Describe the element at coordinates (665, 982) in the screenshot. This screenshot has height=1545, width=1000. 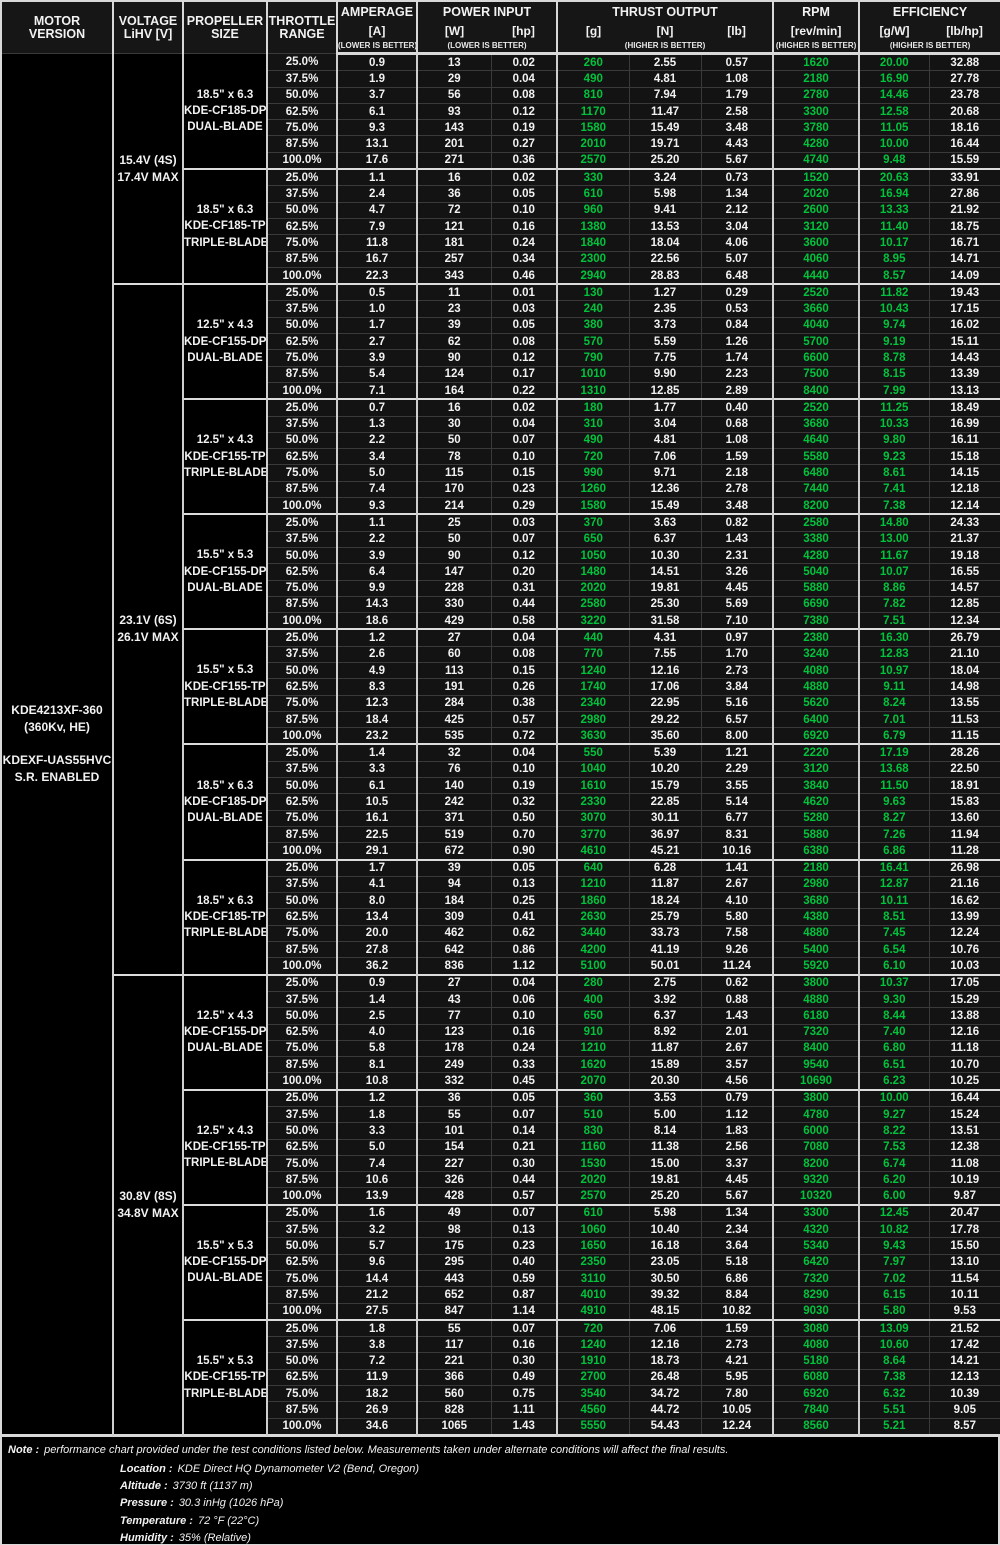
I see `thrust-n-cell: 2.75` at that location.